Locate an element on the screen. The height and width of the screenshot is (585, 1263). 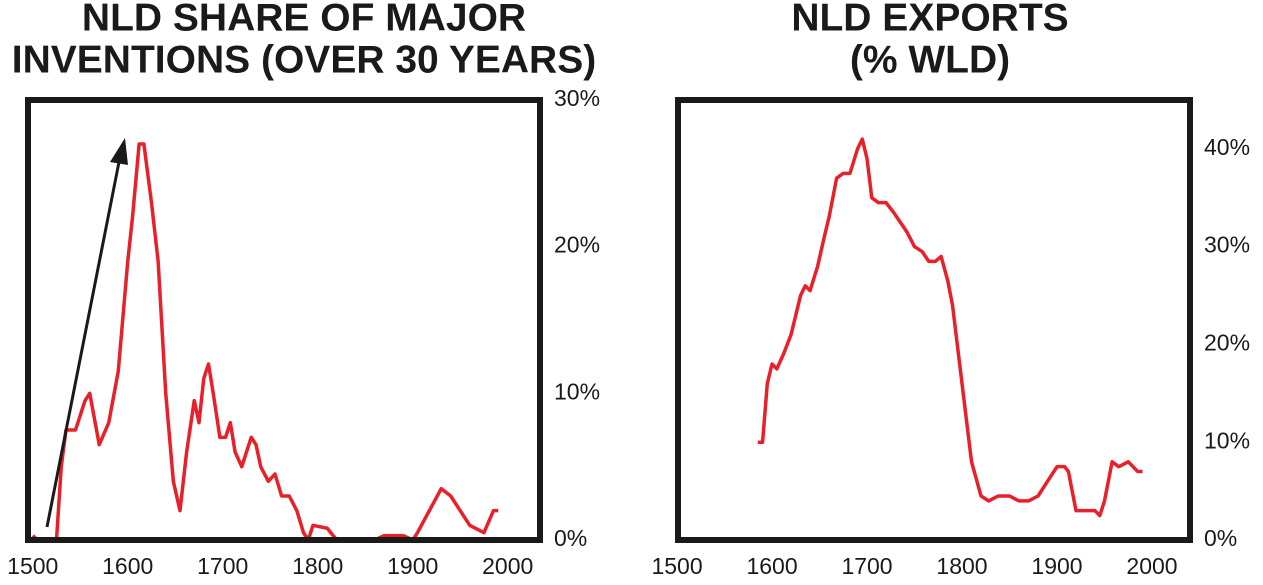
chart-title: INVENTIONS (OVER 30 YEARS) is located at coordinates (304, 59).